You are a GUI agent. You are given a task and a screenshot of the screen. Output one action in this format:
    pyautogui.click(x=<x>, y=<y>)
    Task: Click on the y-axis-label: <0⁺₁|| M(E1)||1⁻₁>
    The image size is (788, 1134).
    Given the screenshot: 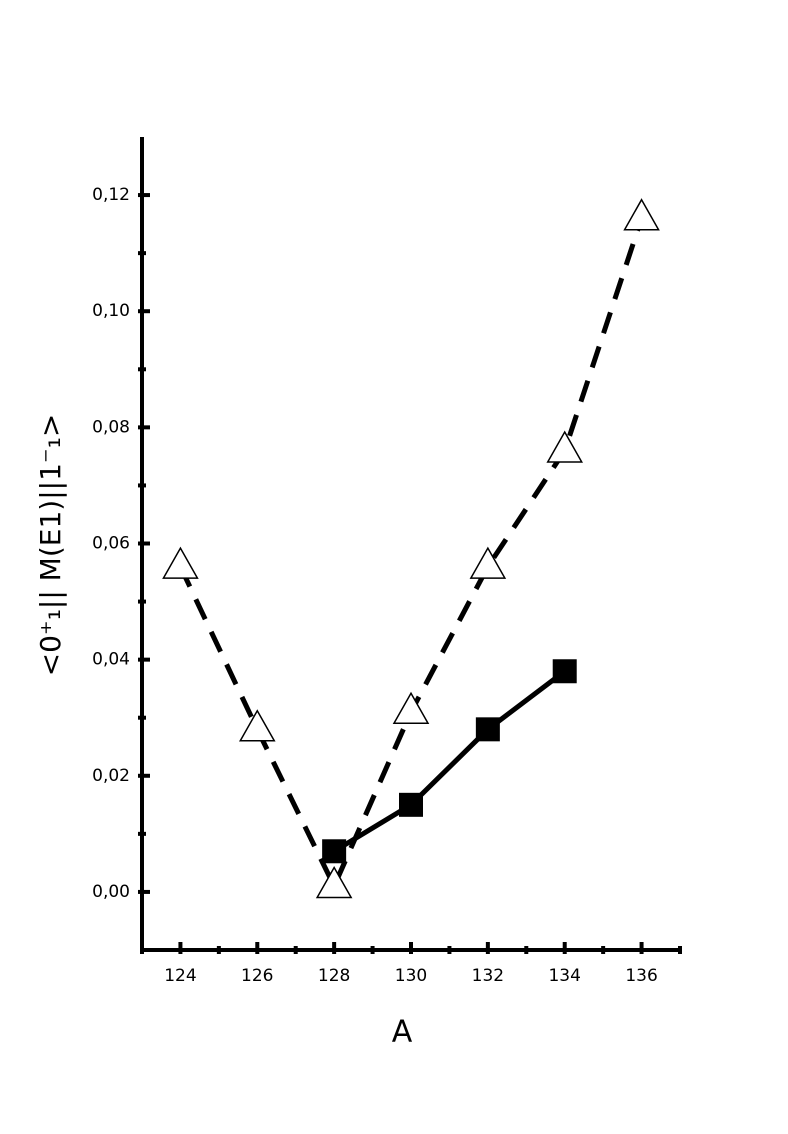 What is the action you would take?
    pyautogui.click(x=50, y=545)
    